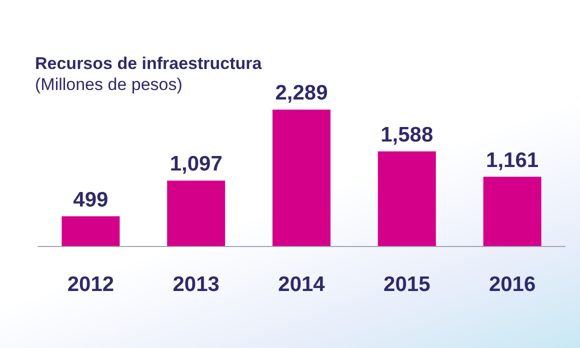 This screenshot has width=580, height=348. I want to click on data-label: 1,161, so click(512, 160).